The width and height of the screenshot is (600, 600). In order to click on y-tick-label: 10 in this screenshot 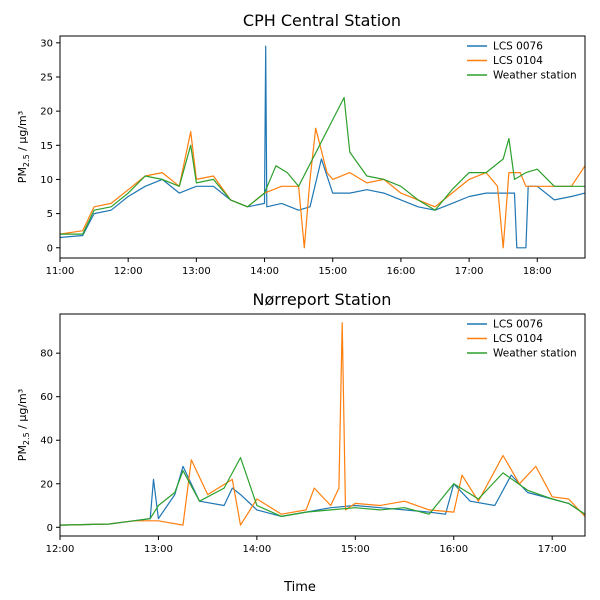, I will do `click(46, 180)`.